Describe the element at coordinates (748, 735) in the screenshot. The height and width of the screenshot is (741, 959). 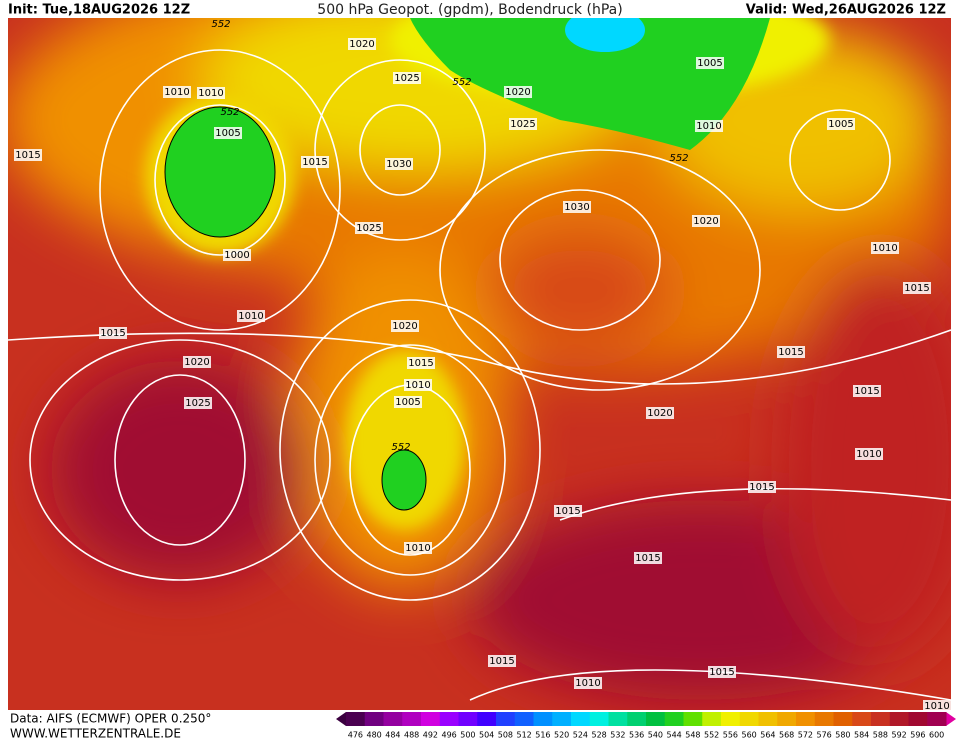
I see `colorbar-label: 560` at that location.